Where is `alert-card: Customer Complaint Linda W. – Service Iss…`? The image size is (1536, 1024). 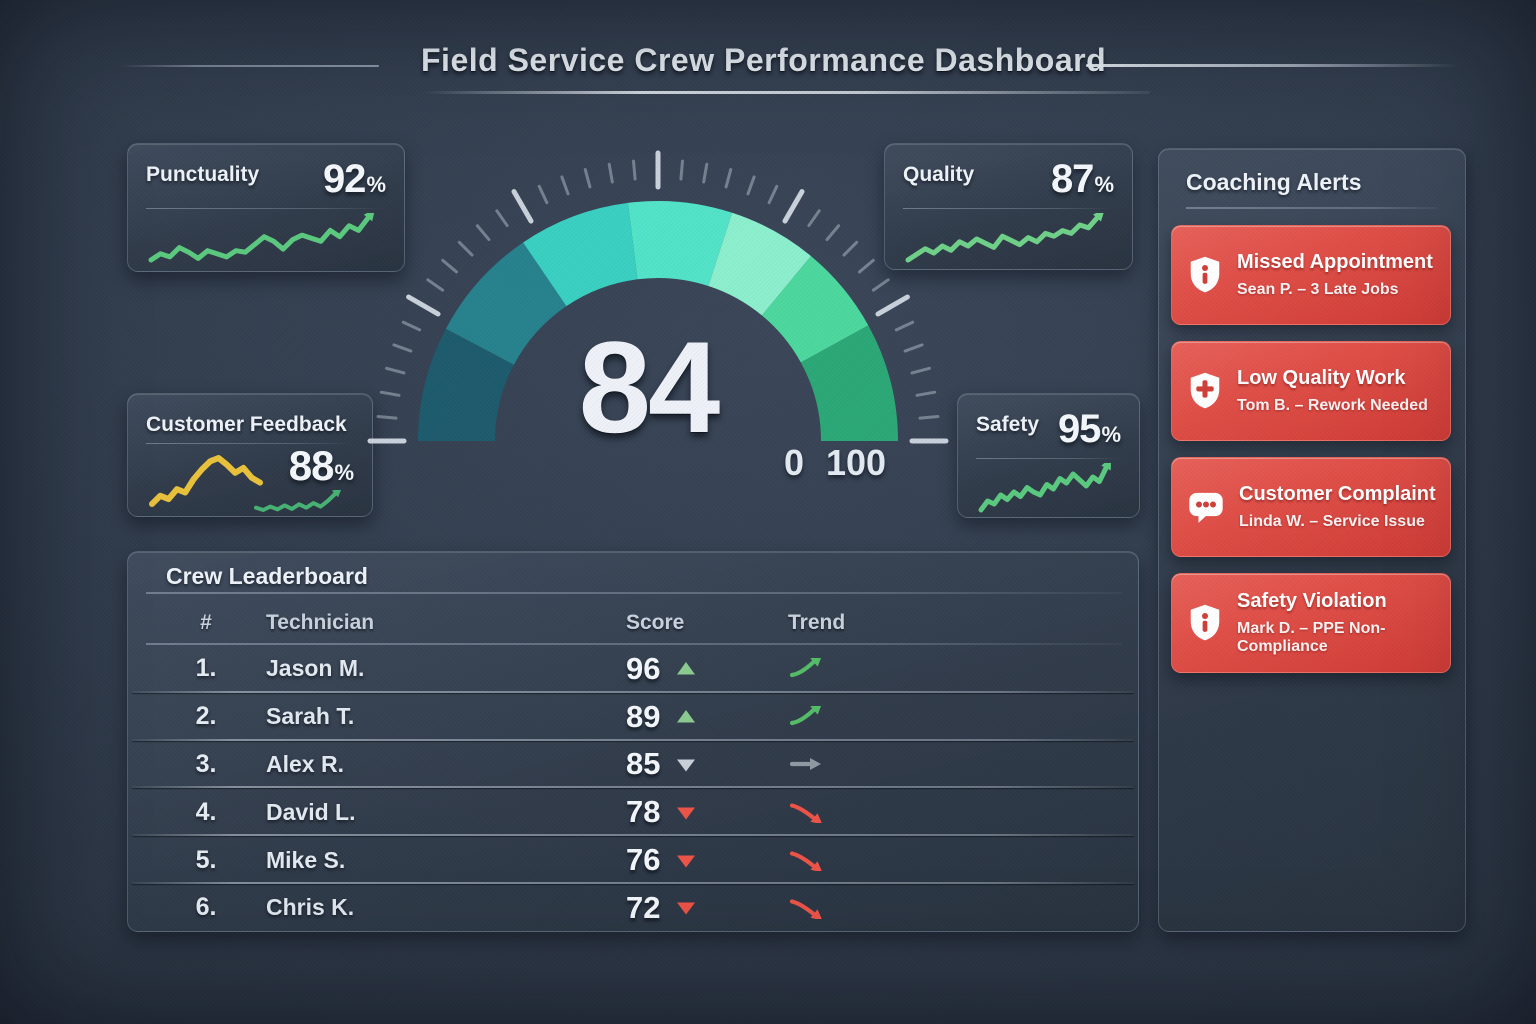 alert-card: Customer Complaint Linda W. – Service Iss… is located at coordinates (1311, 507).